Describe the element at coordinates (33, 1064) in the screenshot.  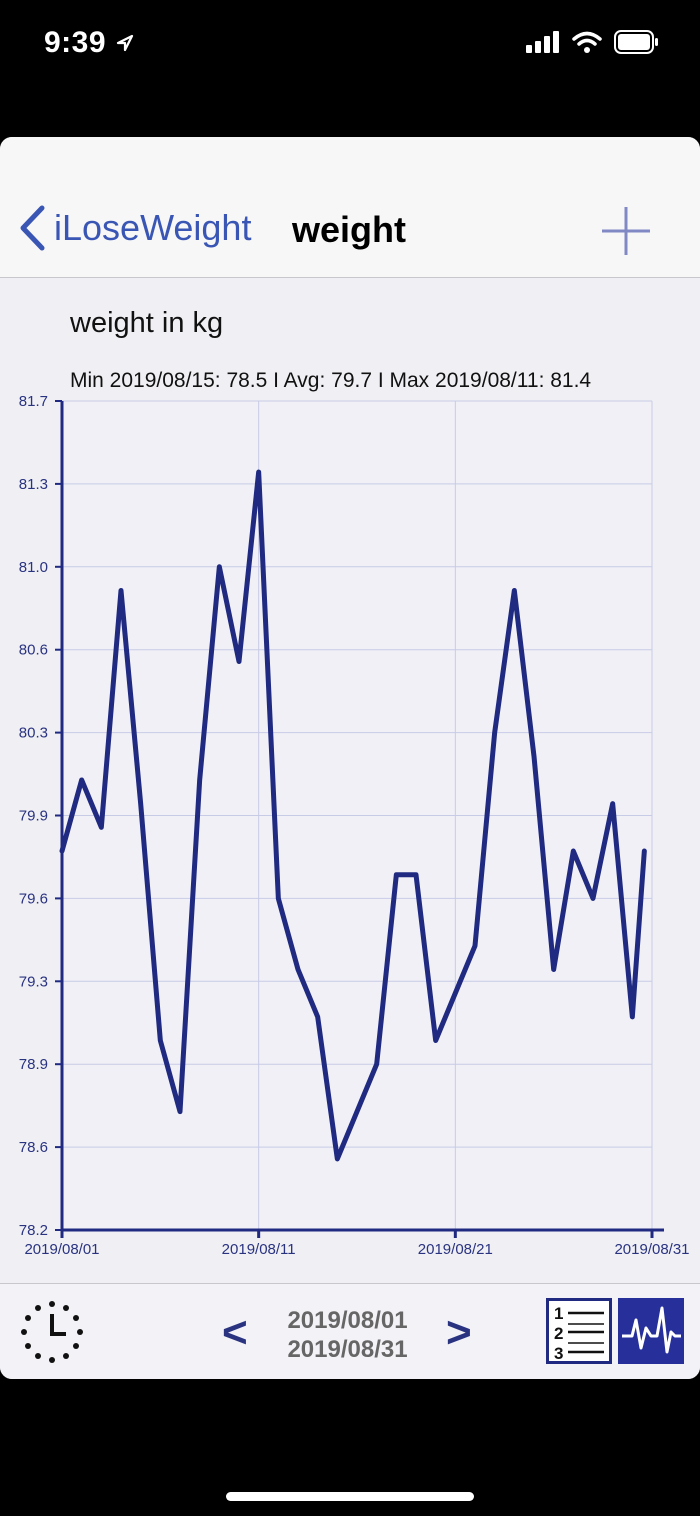
I see `y-tick-label: 78.9` at that location.